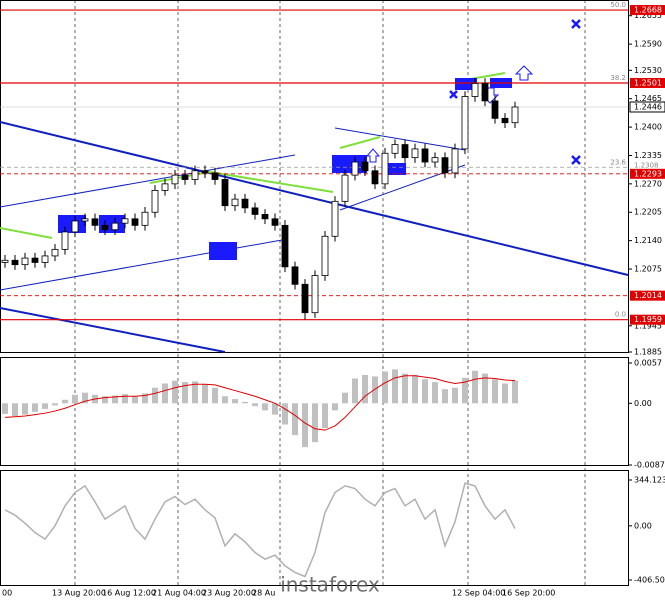 The height and width of the screenshot is (604, 665). What do you see at coordinates (618, 162) in the screenshot?
I see `fib-label: 23.6` at bounding box center [618, 162].